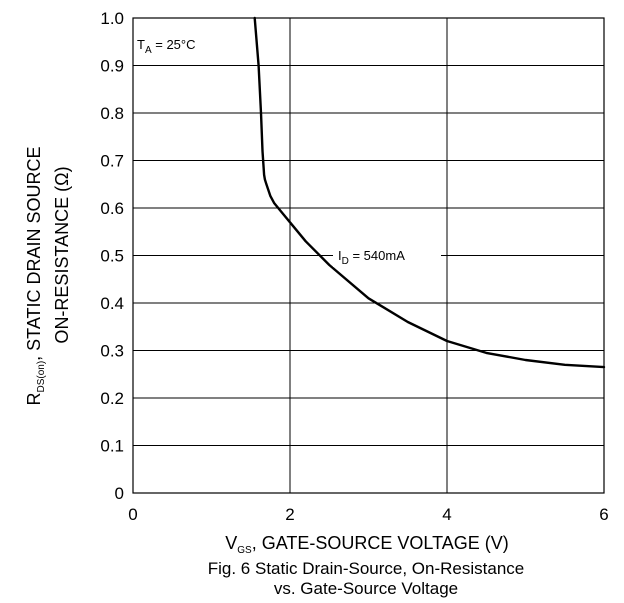 The image size is (624, 603). Describe the element at coordinates (119, 493) in the screenshot. I see `y-tick-label-0: 0` at that location.